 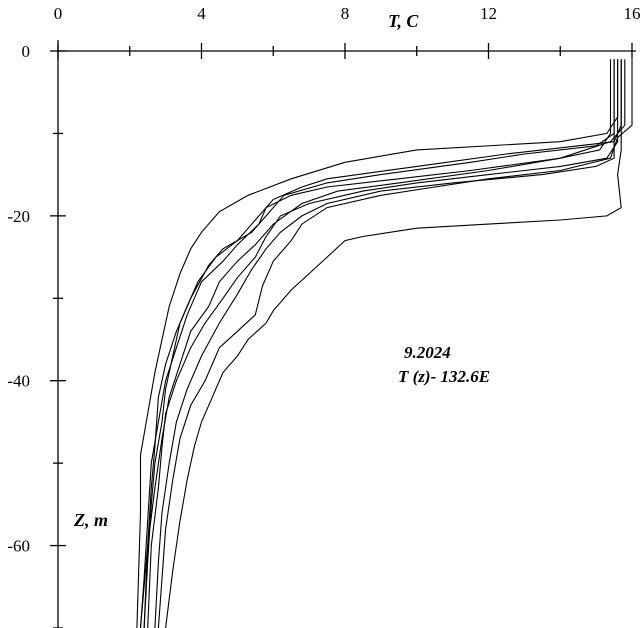 I want to click on y-axis-title: Z, m, so click(x=90, y=520).